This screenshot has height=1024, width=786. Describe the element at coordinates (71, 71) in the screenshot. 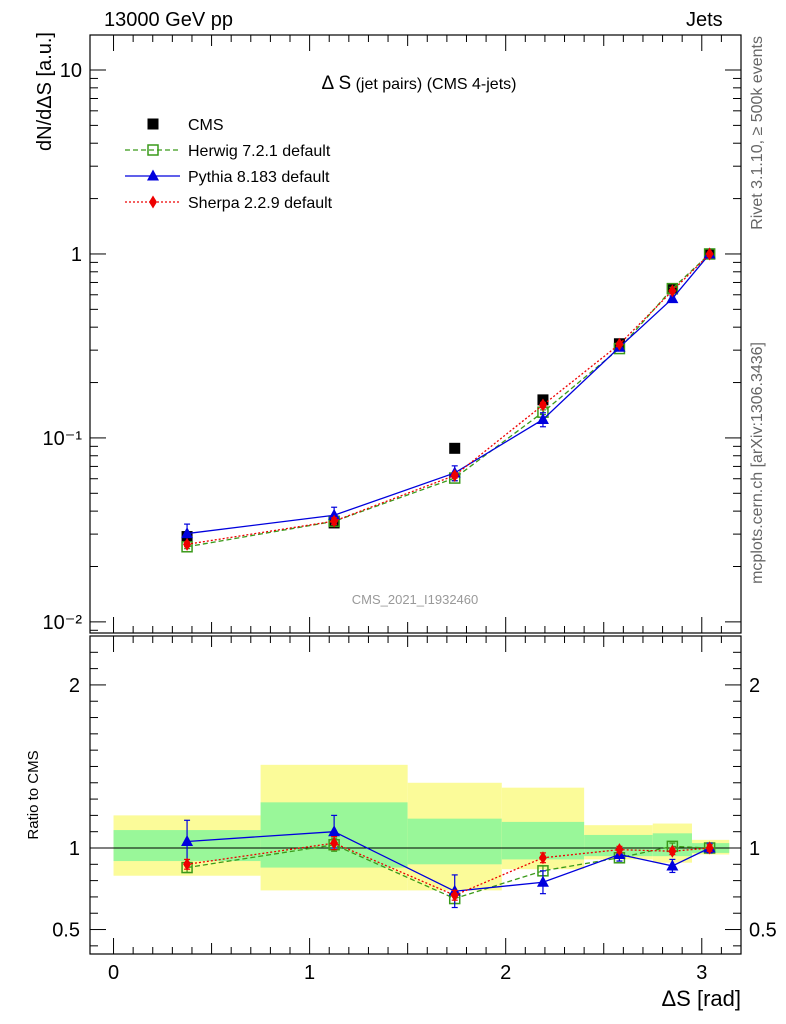

I see `main-y-tick-label: 10` at that location.